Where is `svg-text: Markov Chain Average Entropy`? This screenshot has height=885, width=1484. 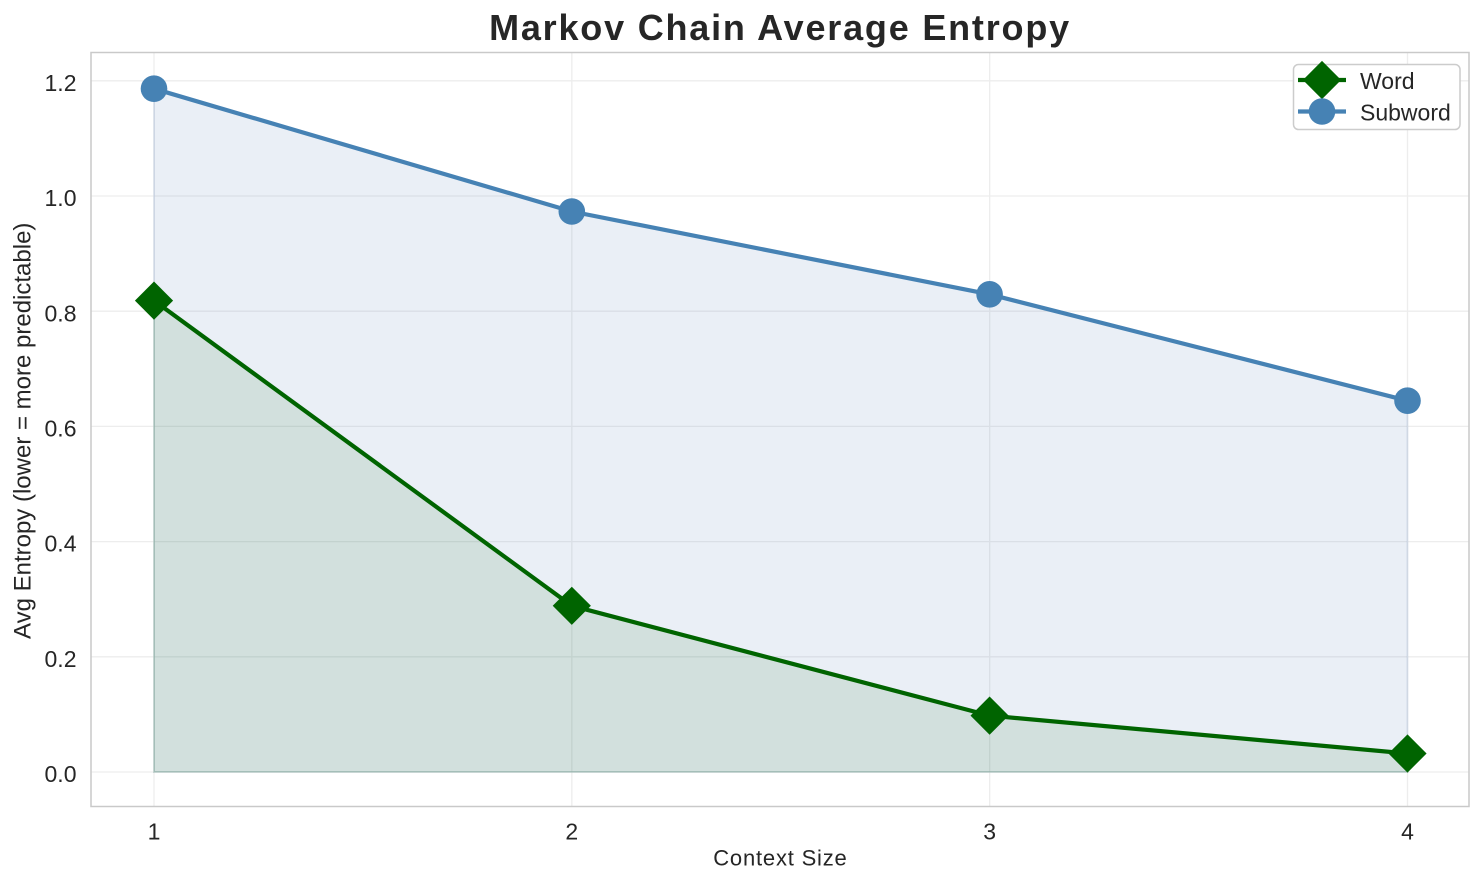
svg-text: Markov Chain Average Entropy is located at coordinates (780, 27).